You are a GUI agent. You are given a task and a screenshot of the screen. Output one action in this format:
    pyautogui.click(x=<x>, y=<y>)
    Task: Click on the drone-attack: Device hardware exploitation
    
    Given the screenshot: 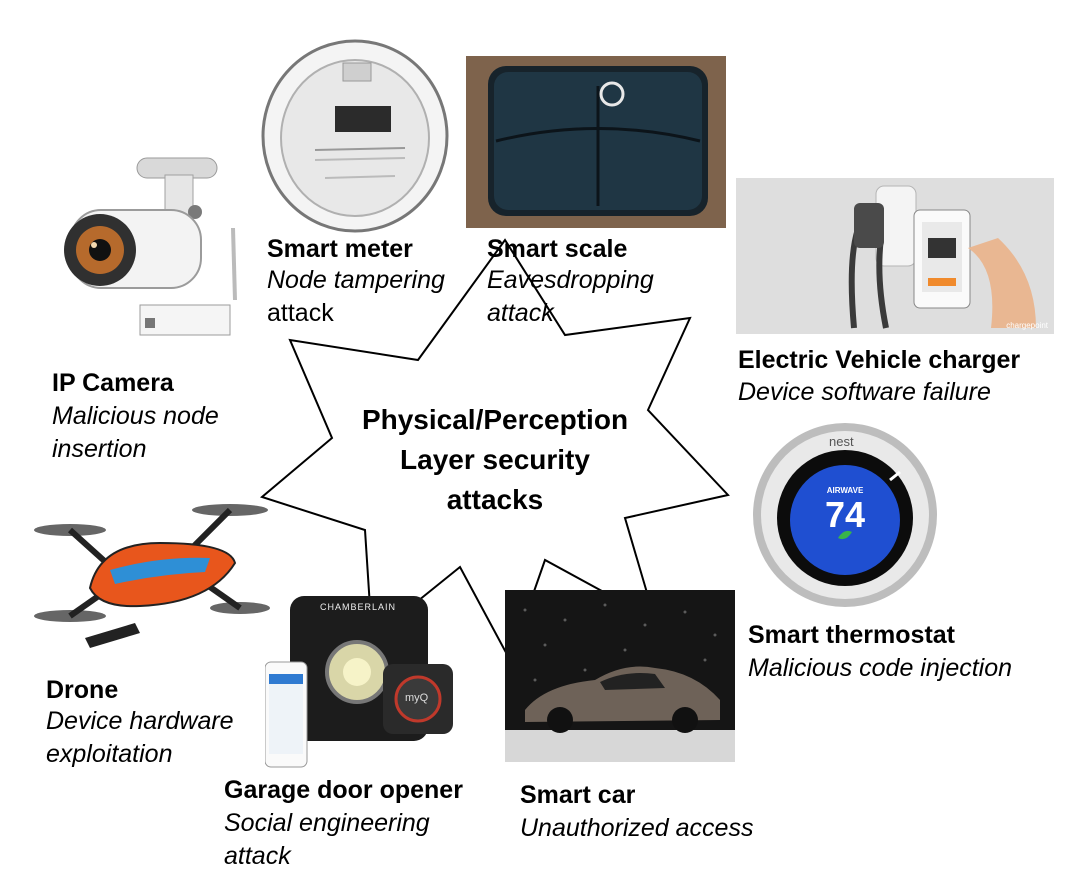 What is the action you would take?
    pyautogui.click(x=140, y=738)
    